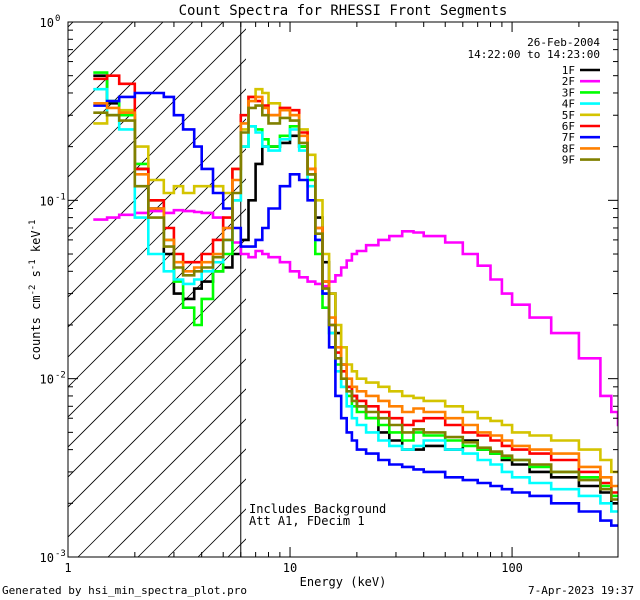 The height and width of the screenshot is (600, 640). Describe the element at coordinates (343, 11) in the screenshot. I see `chart-title: Count Spectra for RHESSI Front Segments` at that location.